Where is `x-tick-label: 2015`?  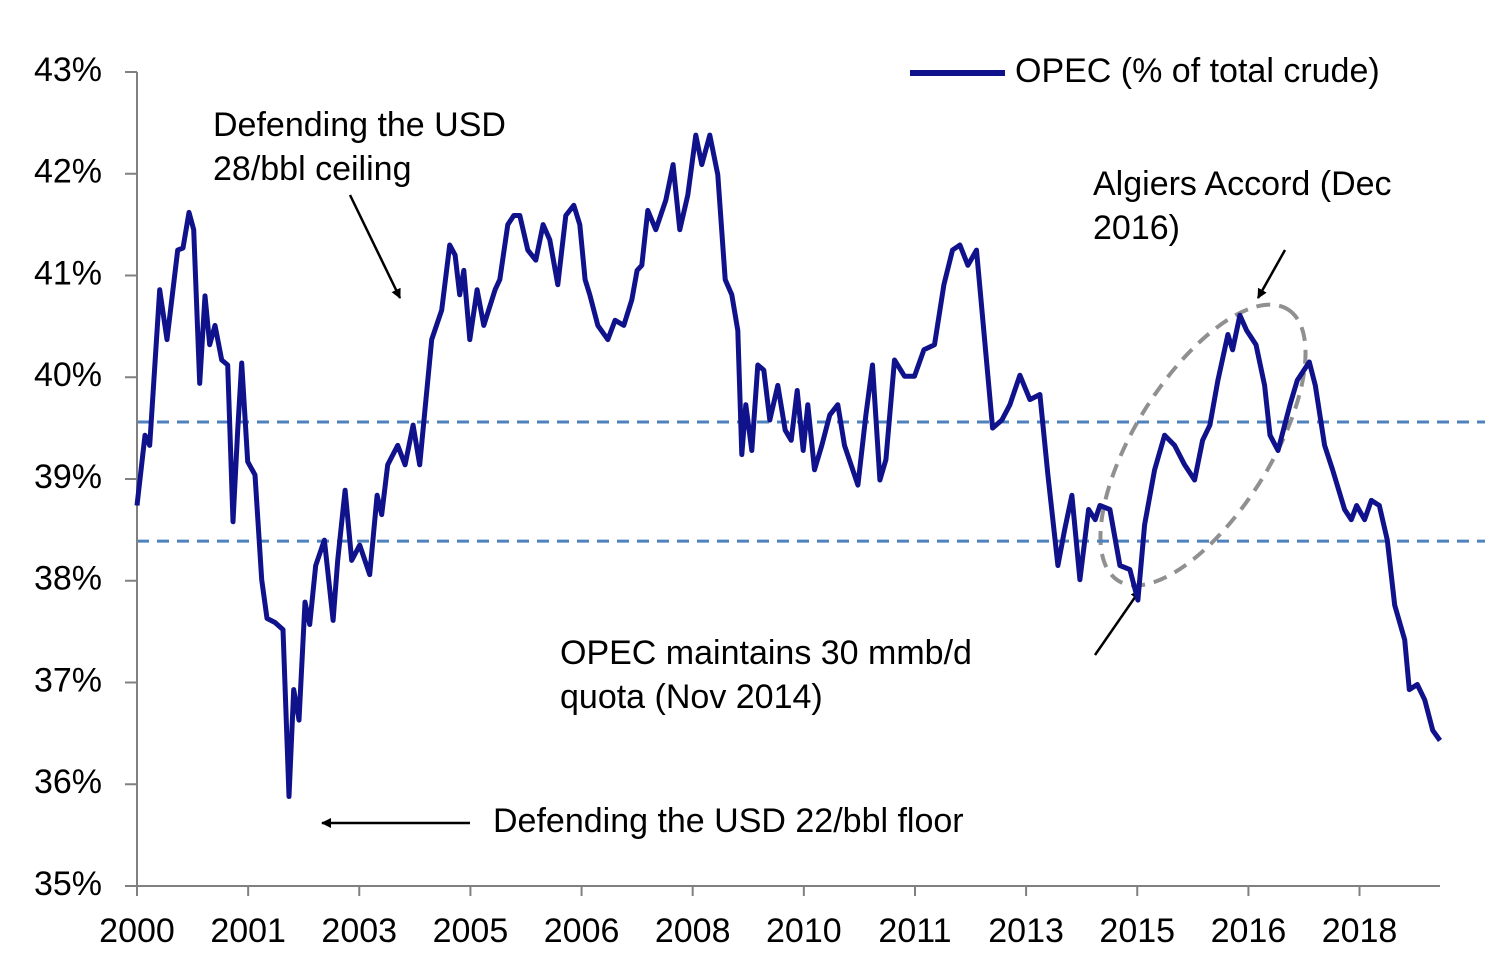
x-tick-label: 2015 is located at coordinates (1137, 931).